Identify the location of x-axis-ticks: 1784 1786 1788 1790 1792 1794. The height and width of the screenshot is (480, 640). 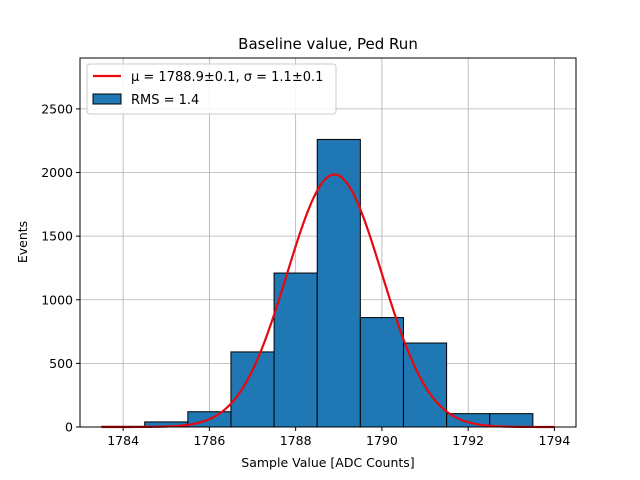
(338, 437).